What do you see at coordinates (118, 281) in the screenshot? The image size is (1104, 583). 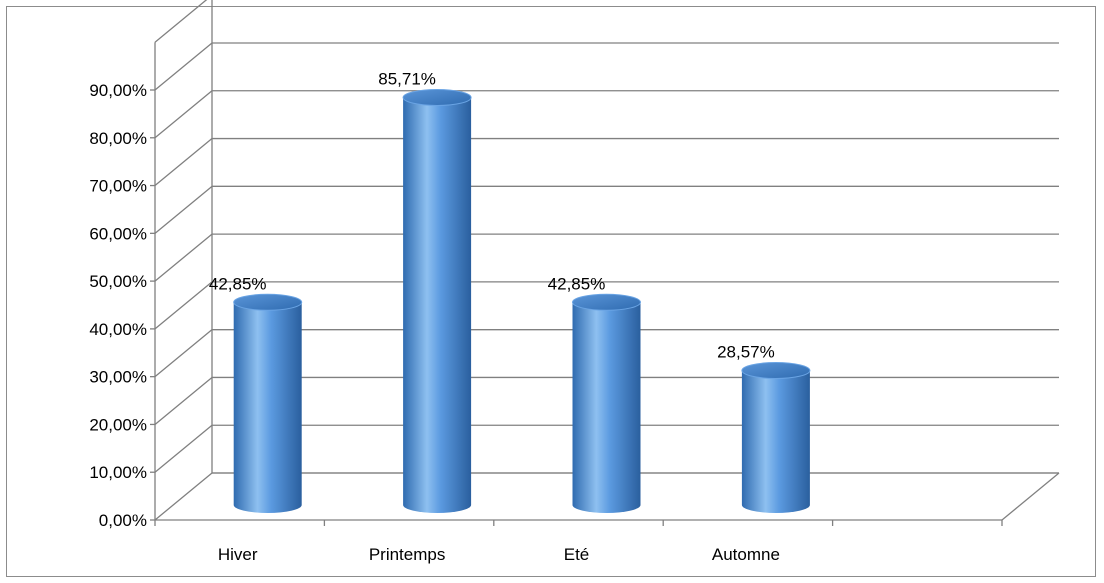 I see `y-tick-label: 50,00%` at bounding box center [118, 281].